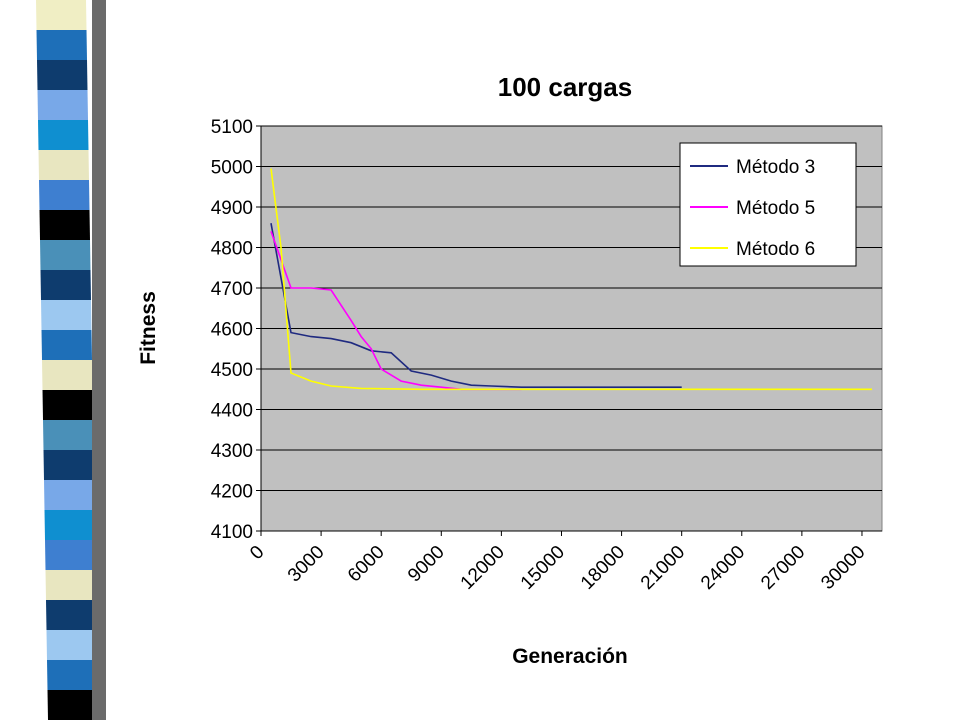 Image resolution: width=960 pixels, height=720 pixels. Describe the element at coordinates (775, 167) in the screenshot. I see `legend-label: Método 3` at that location.